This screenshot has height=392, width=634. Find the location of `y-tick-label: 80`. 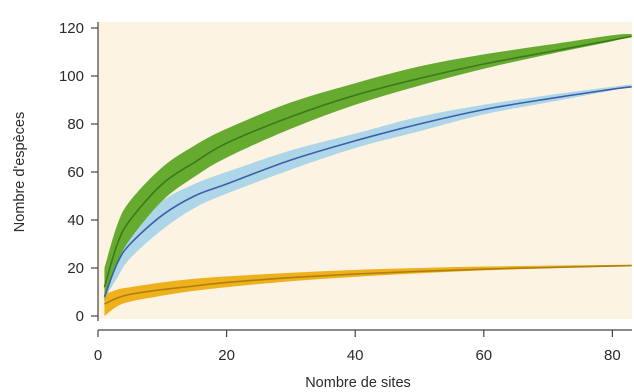

y-tick-label: 80 is located at coordinates (75, 124).